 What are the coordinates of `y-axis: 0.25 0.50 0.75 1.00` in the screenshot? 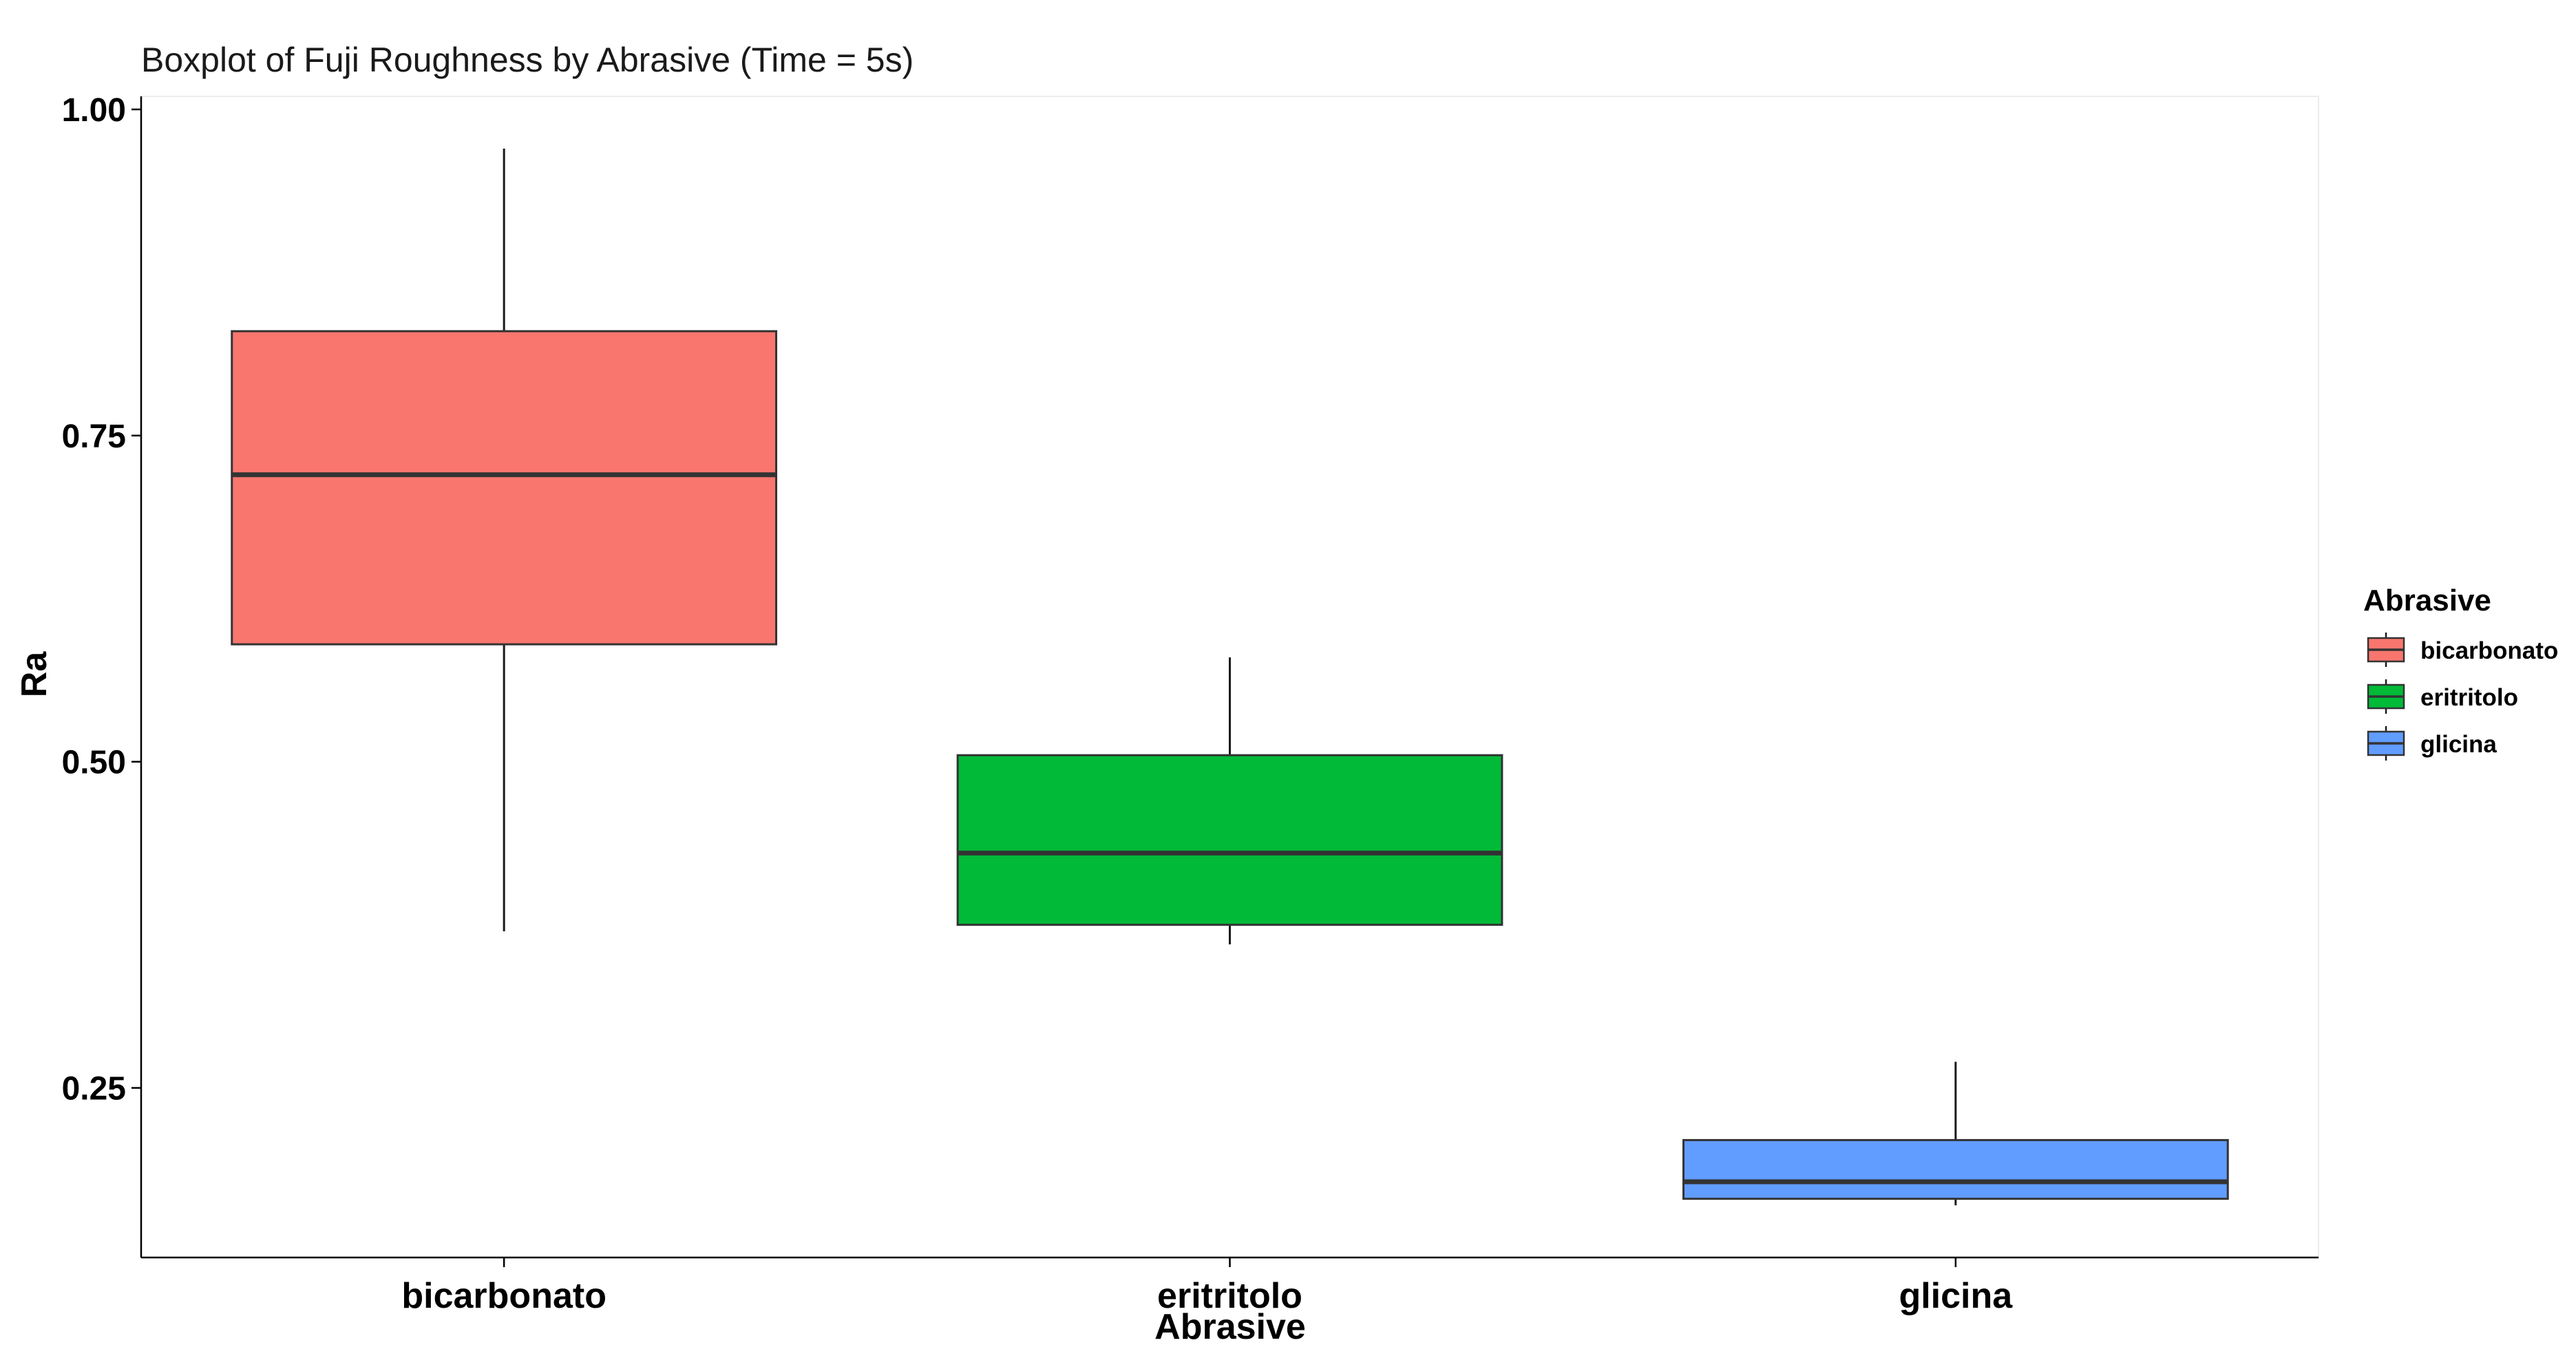 It's located at (102, 674).